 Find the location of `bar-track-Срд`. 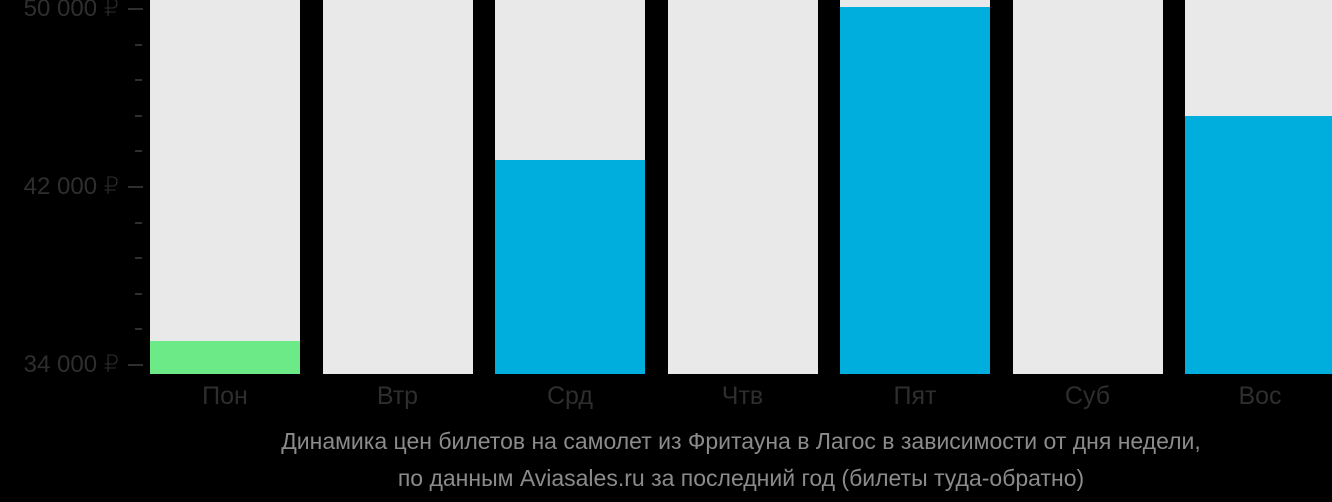

bar-track-Срд is located at coordinates (570, 187).